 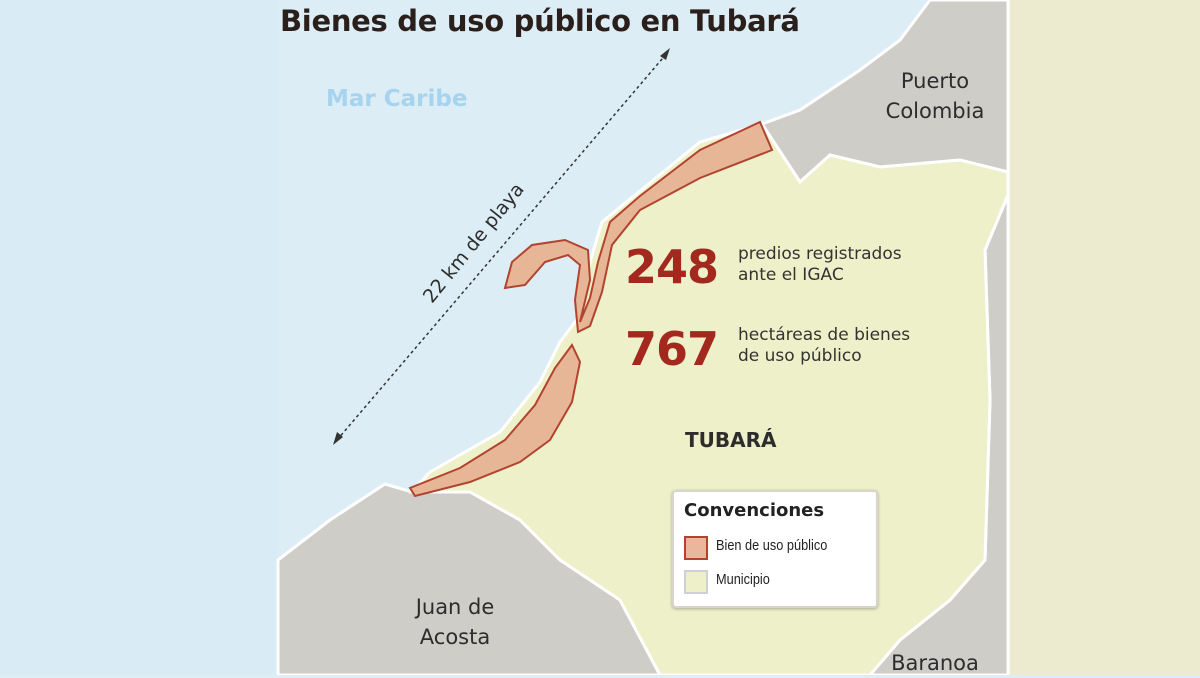 What do you see at coordinates (754, 510) in the screenshot?
I see `legend-title: Convenciones` at bounding box center [754, 510].